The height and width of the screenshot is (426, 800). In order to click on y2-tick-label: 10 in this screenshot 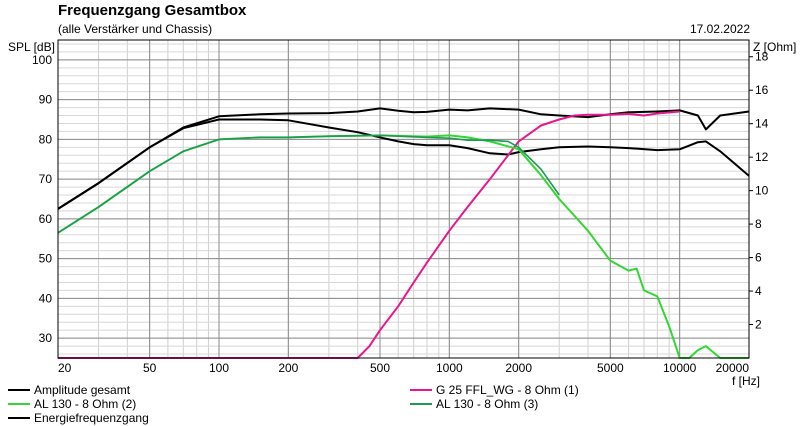, I will do `click(762, 191)`.